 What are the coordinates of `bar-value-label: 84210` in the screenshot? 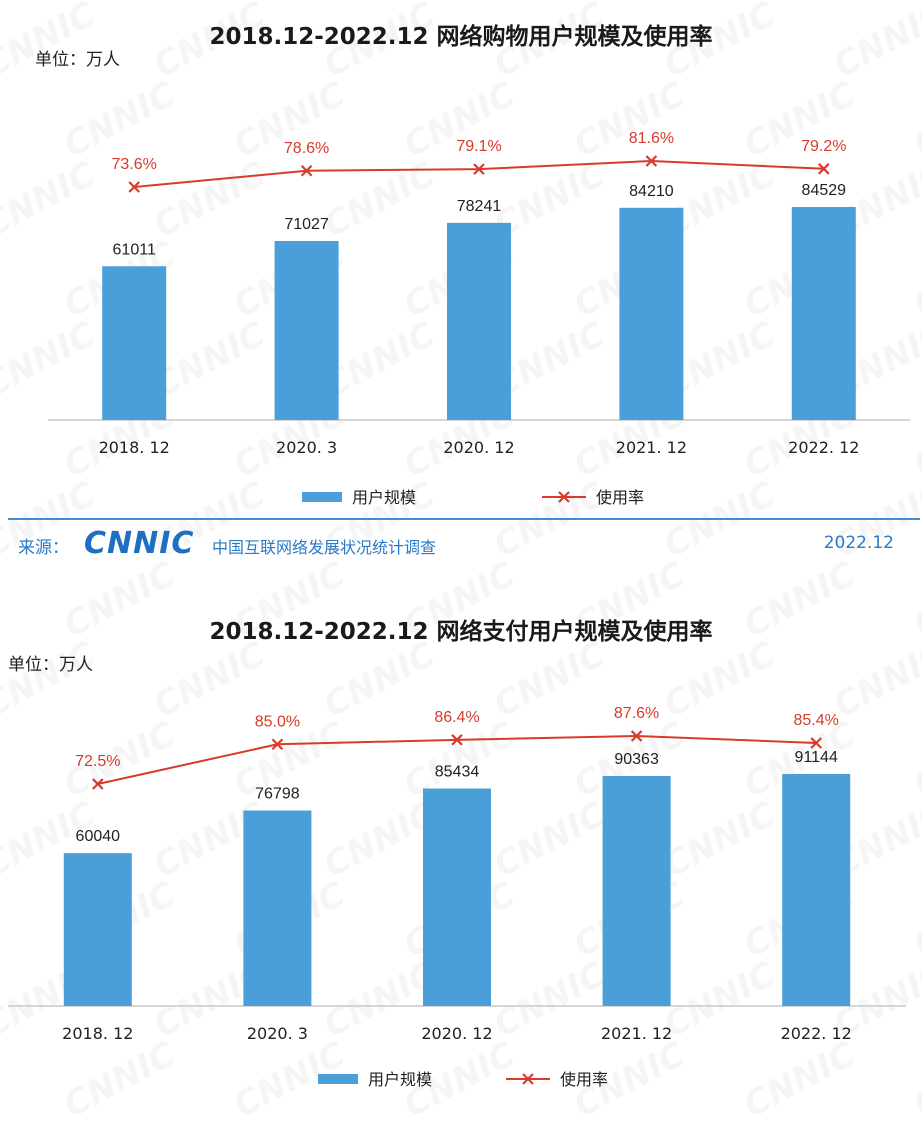 It's located at (651, 191).